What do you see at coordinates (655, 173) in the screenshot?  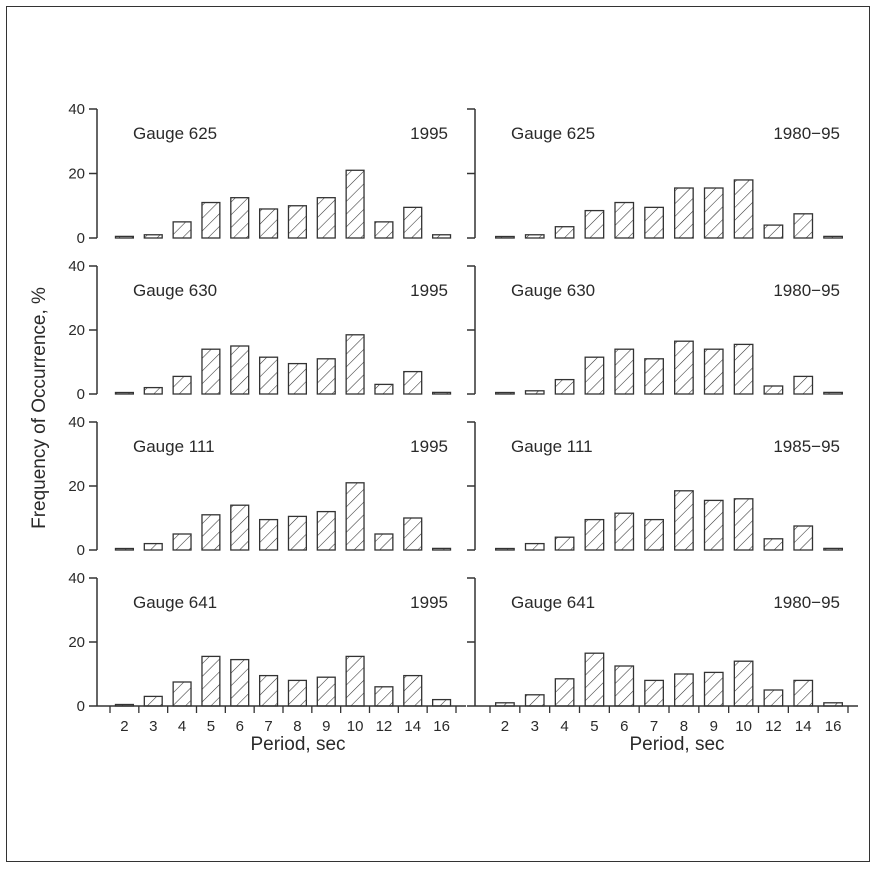 I see `panel-2: Gauge 625 1980−95` at bounding box center [655, 173].